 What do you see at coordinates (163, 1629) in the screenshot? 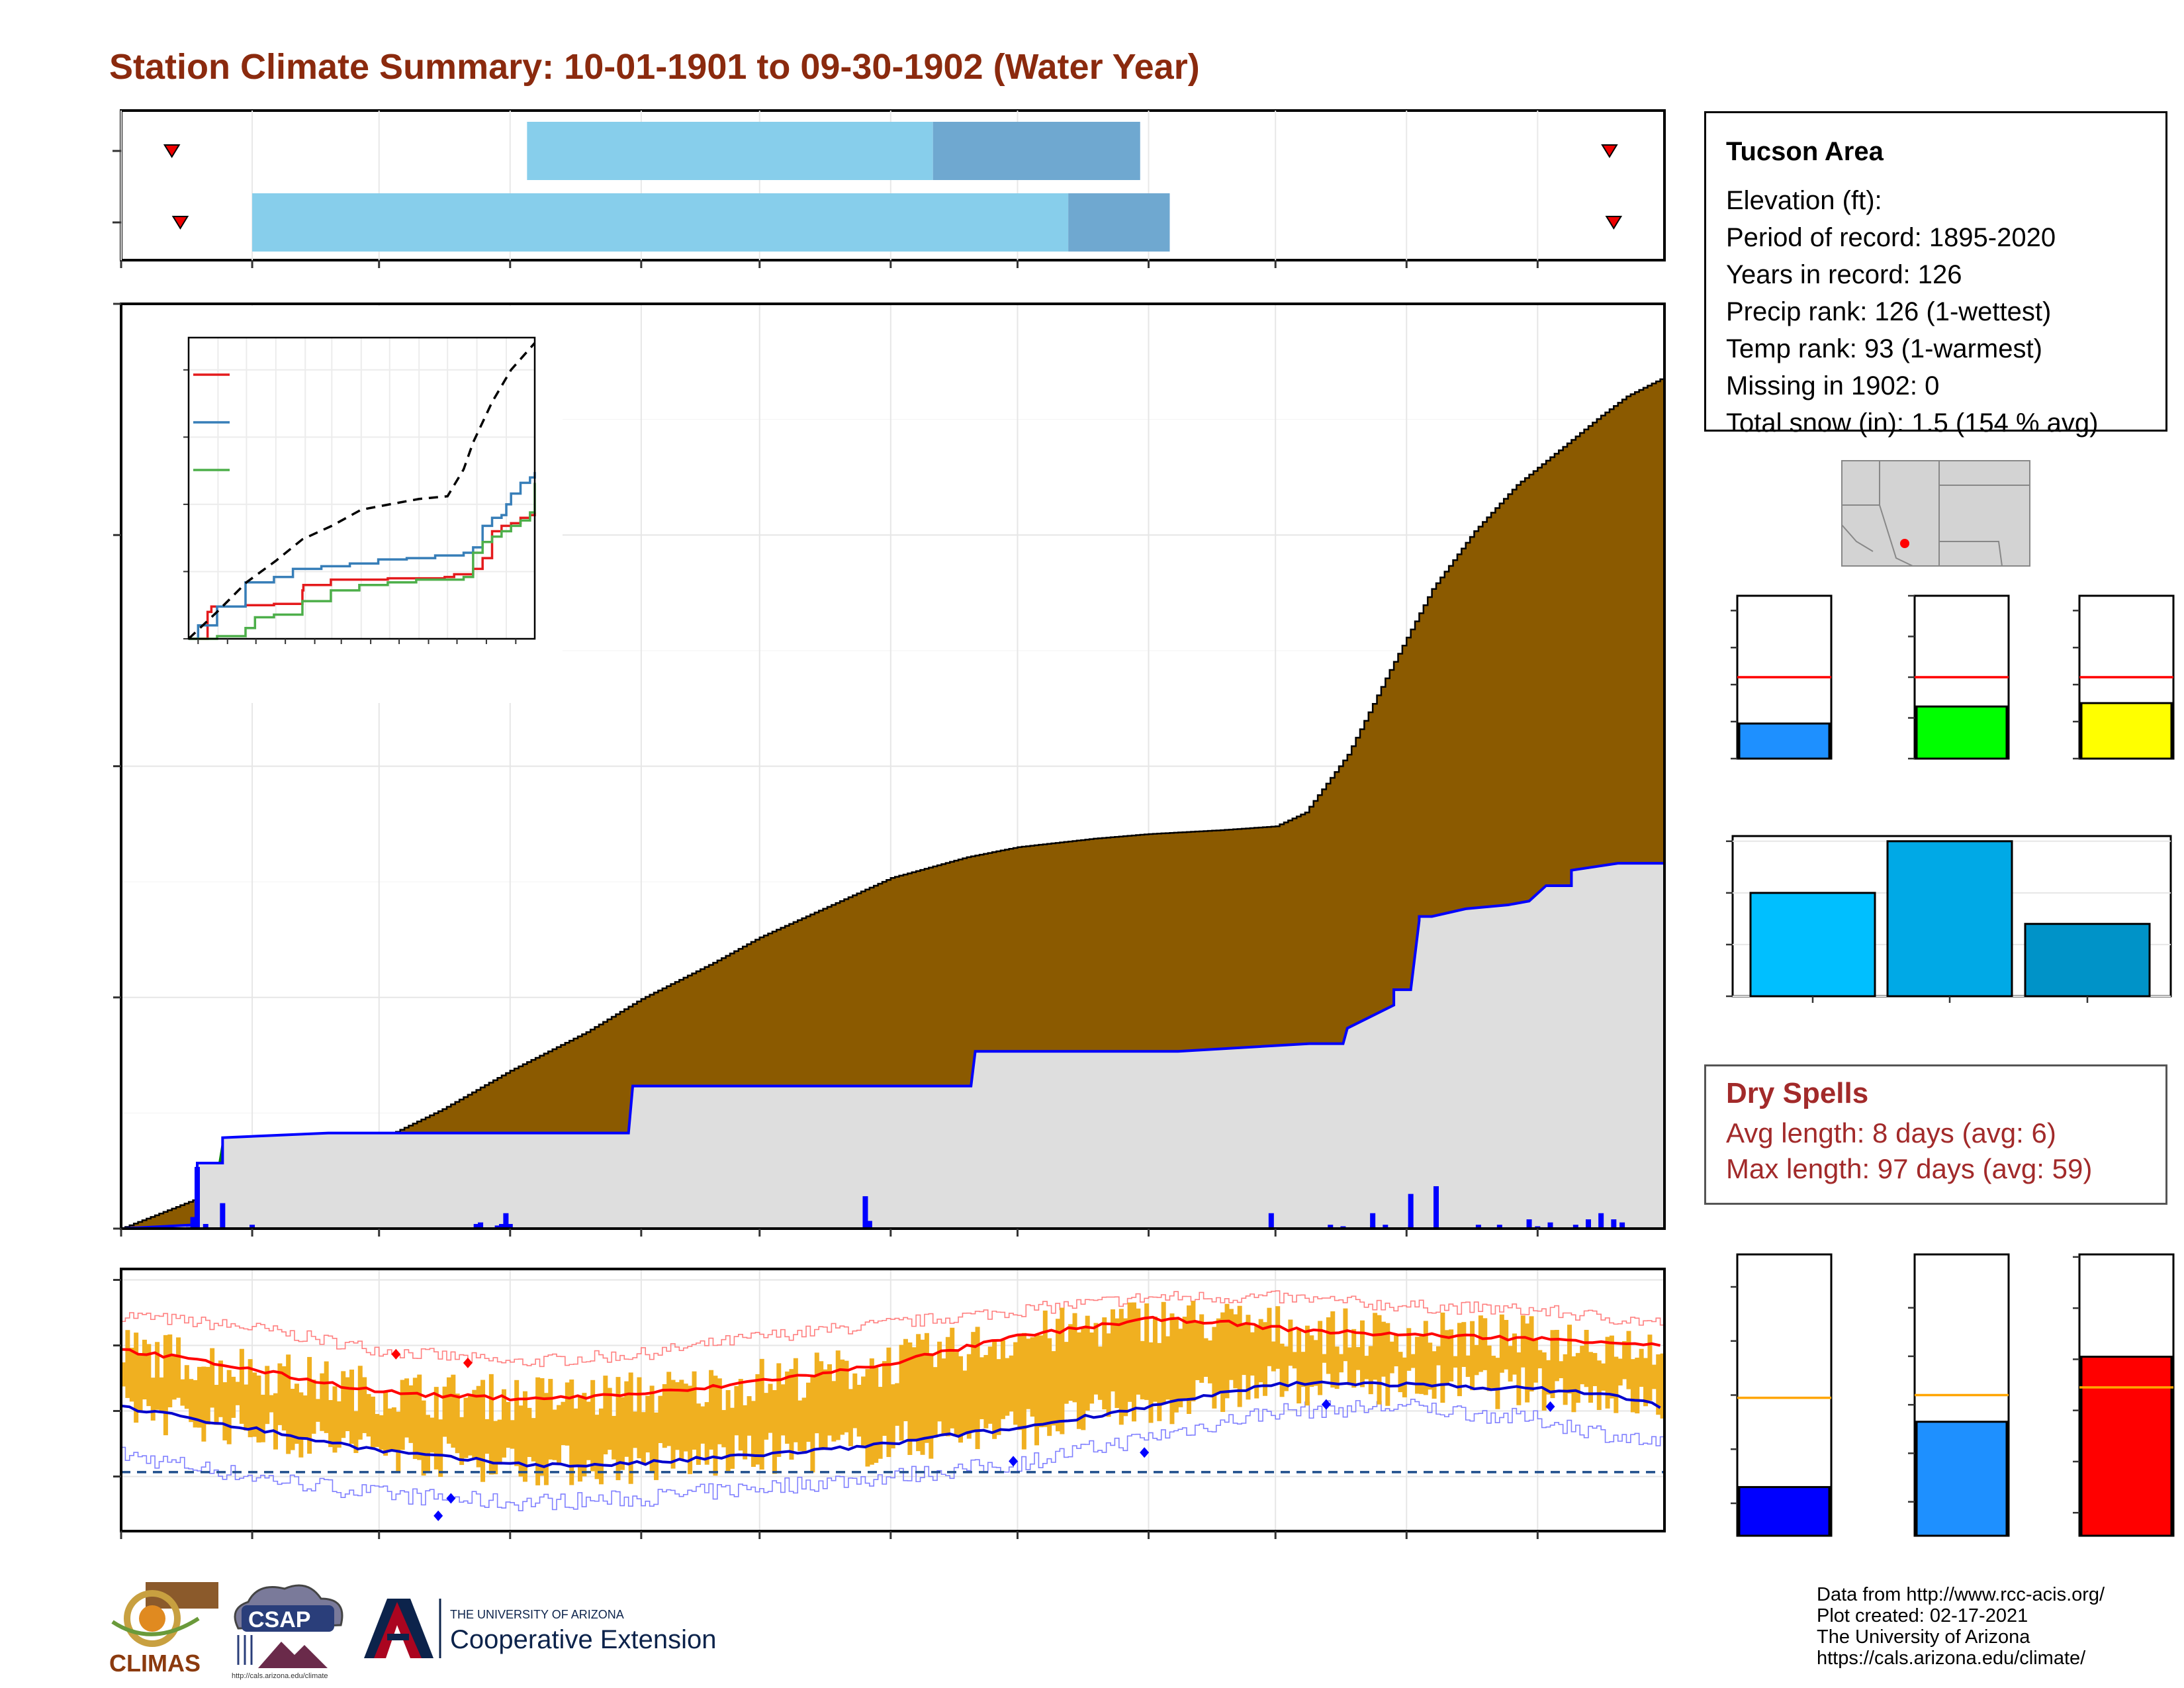
I see `climas-logo: CLIMAS` at bounding box center [163, 1629].